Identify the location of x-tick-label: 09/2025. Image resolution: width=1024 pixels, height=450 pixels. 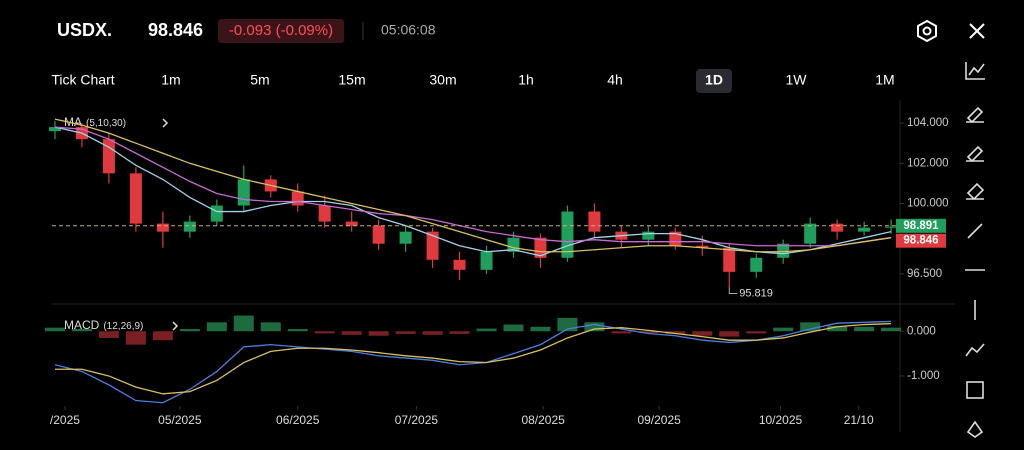
(659, 420).